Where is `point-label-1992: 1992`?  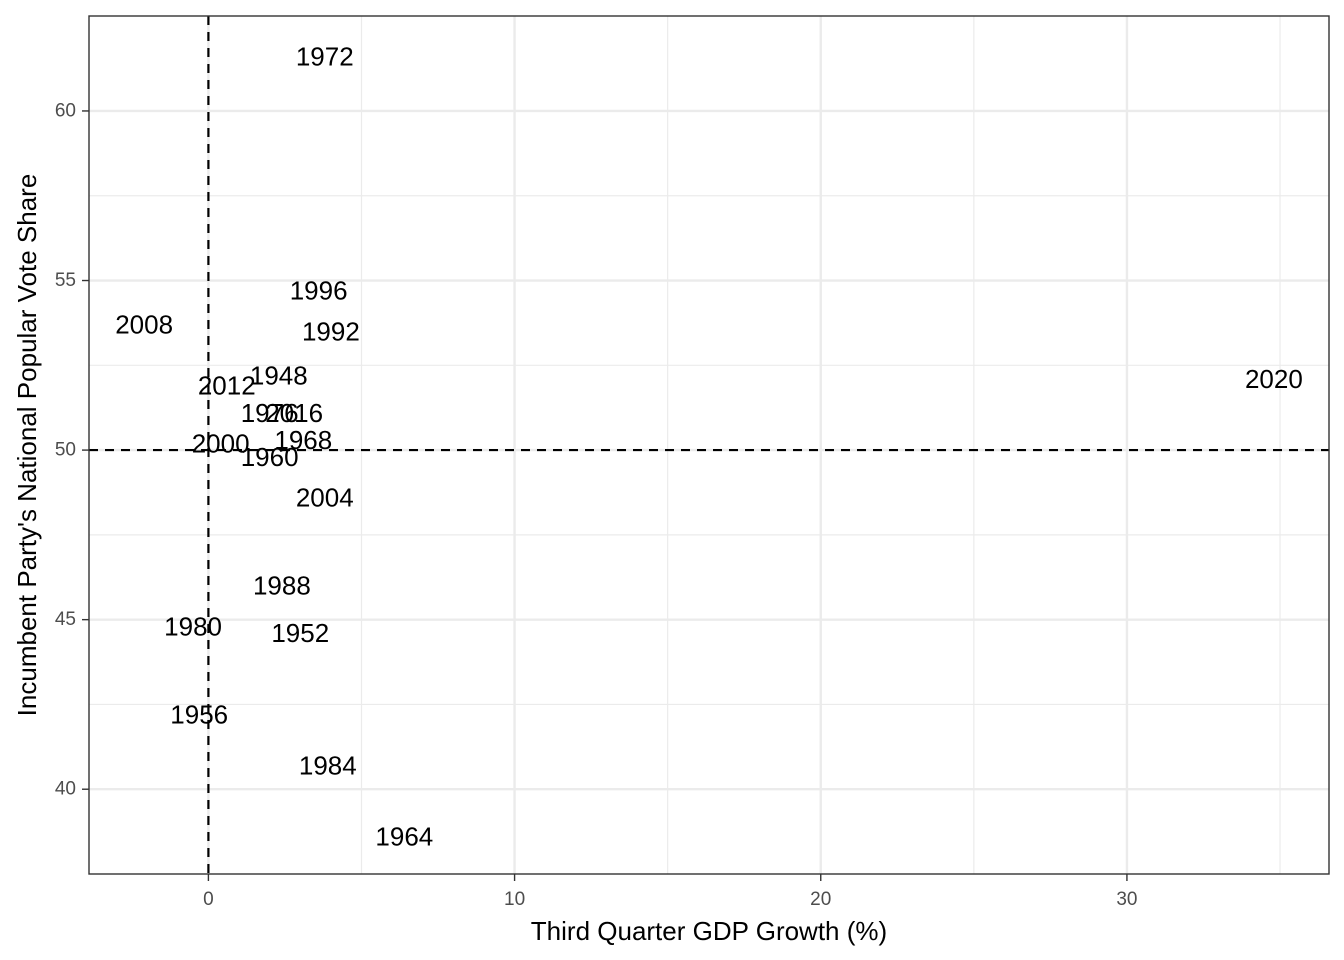
point-label-1992: 1992 is located at coordinates (331, 331).